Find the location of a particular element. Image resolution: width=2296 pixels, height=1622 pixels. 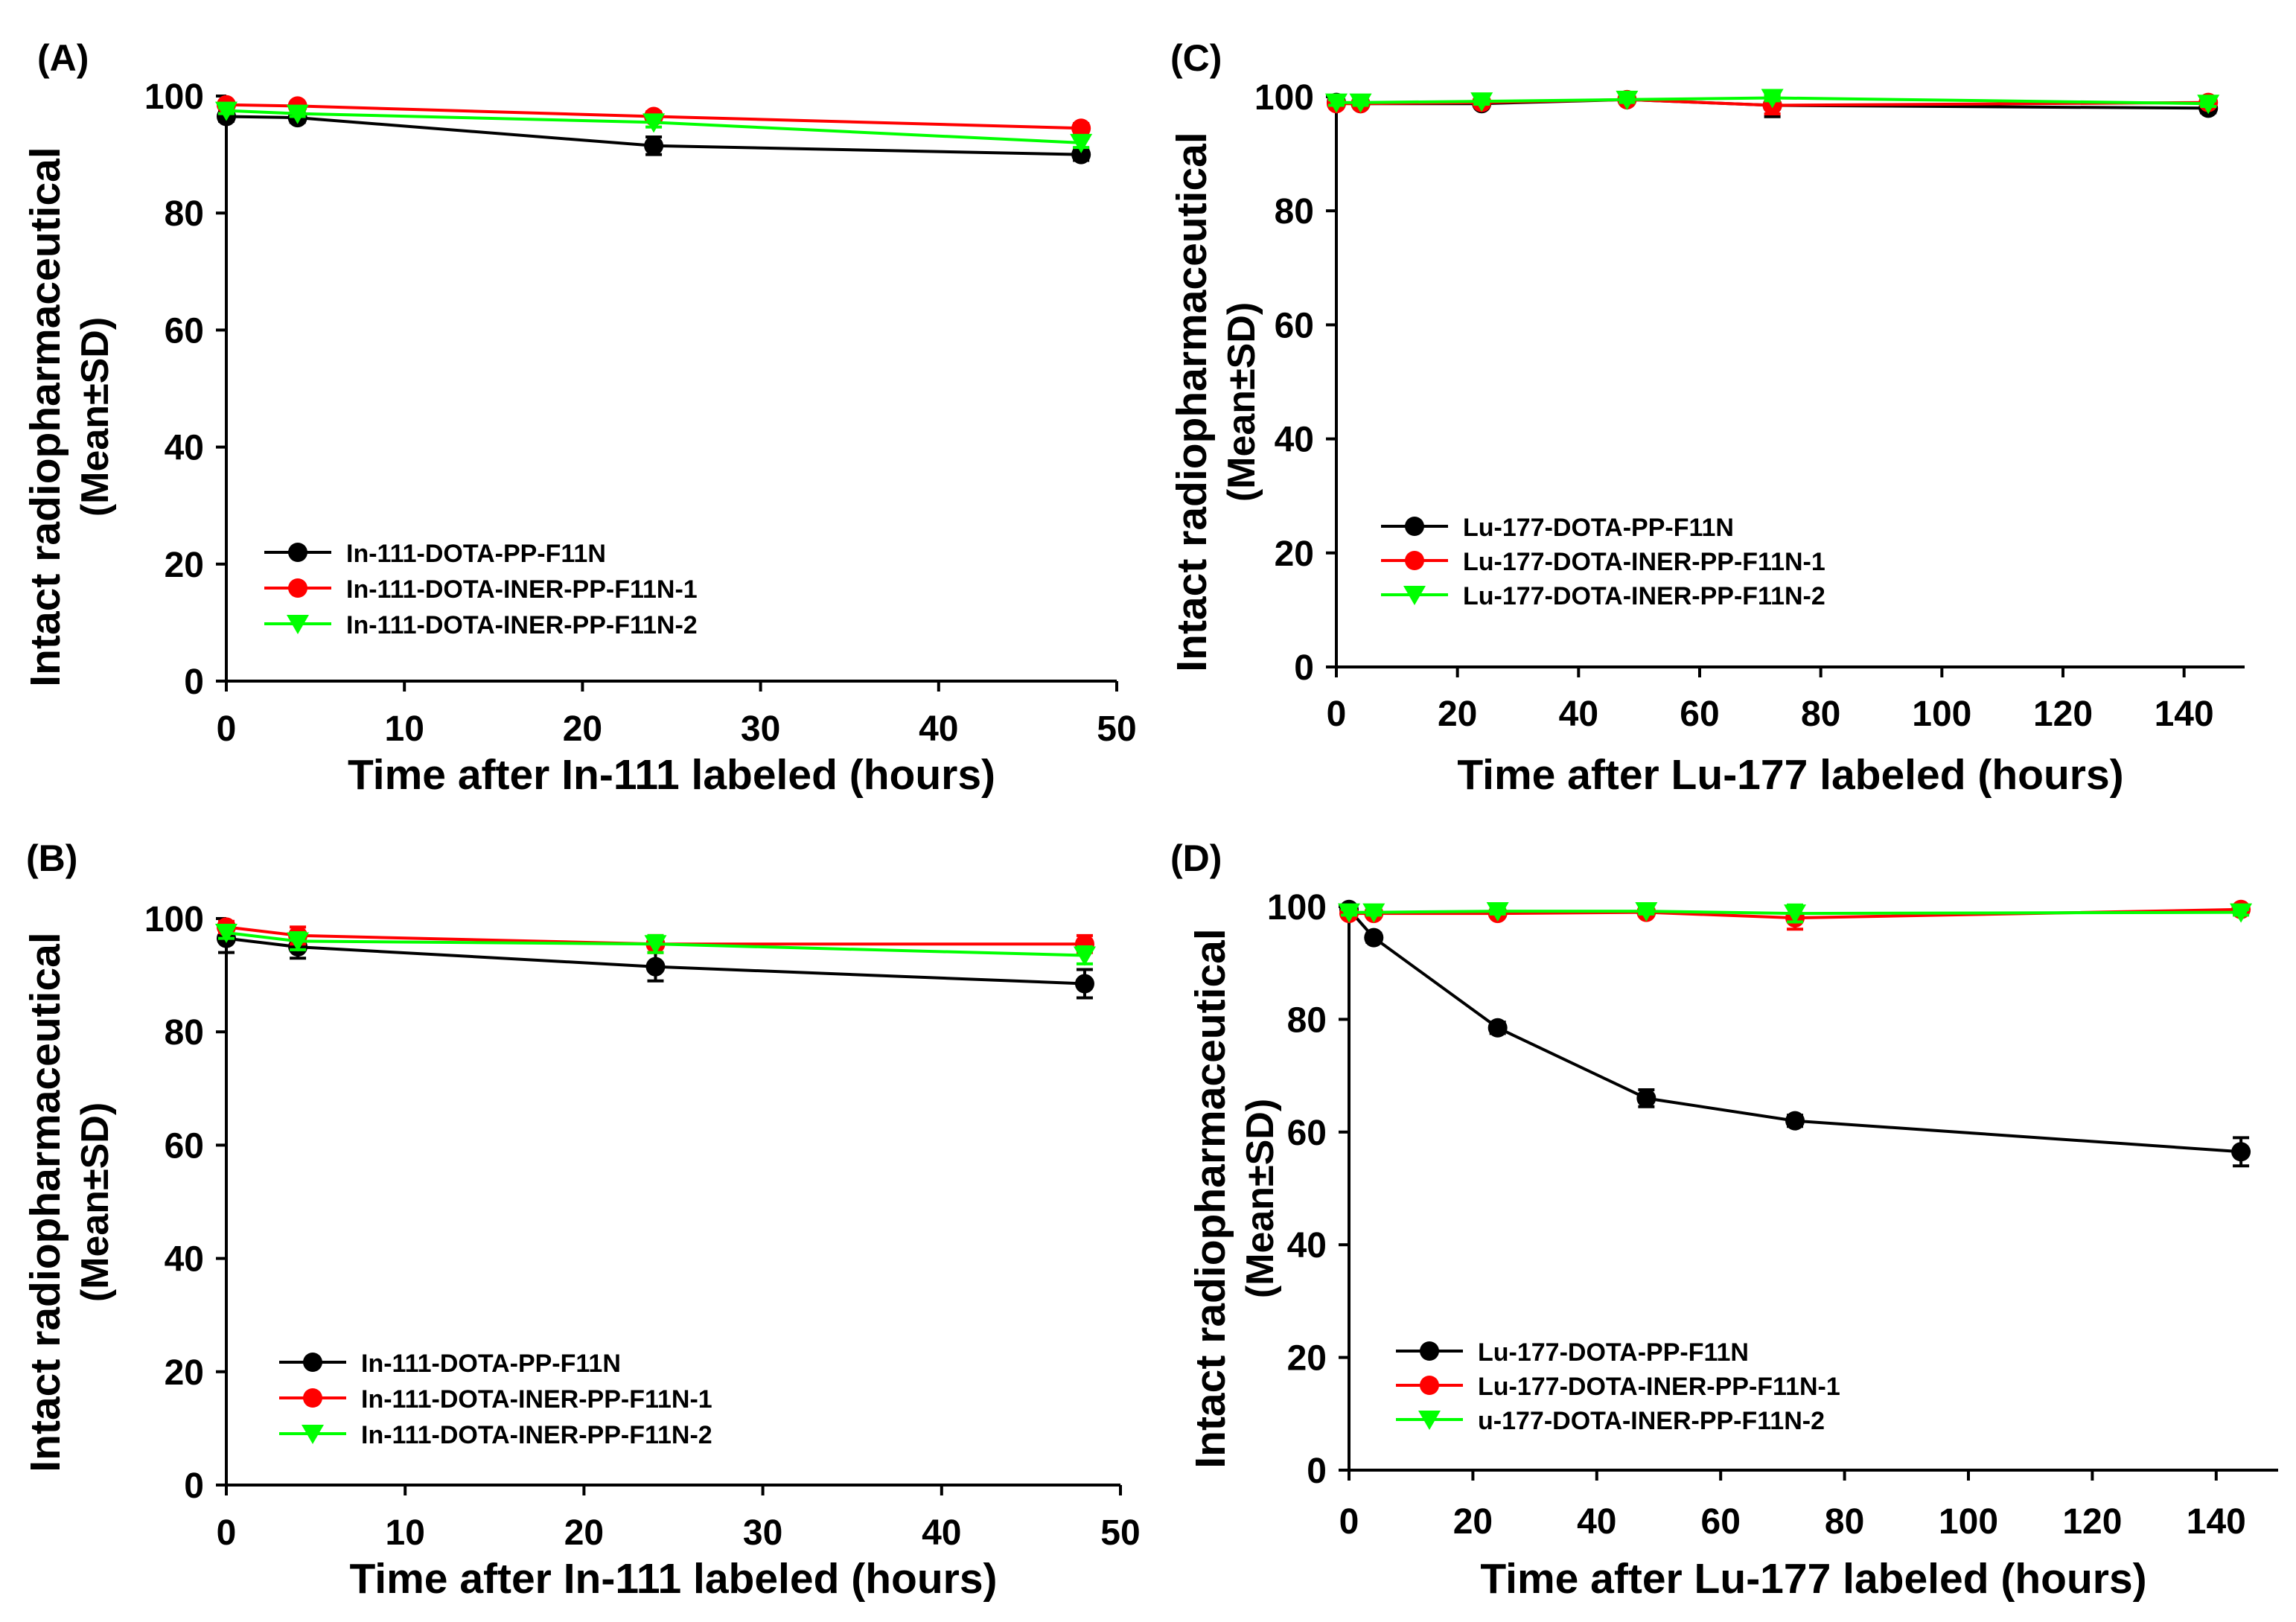

panel-label: (A) is located at coordinates (63, 58).